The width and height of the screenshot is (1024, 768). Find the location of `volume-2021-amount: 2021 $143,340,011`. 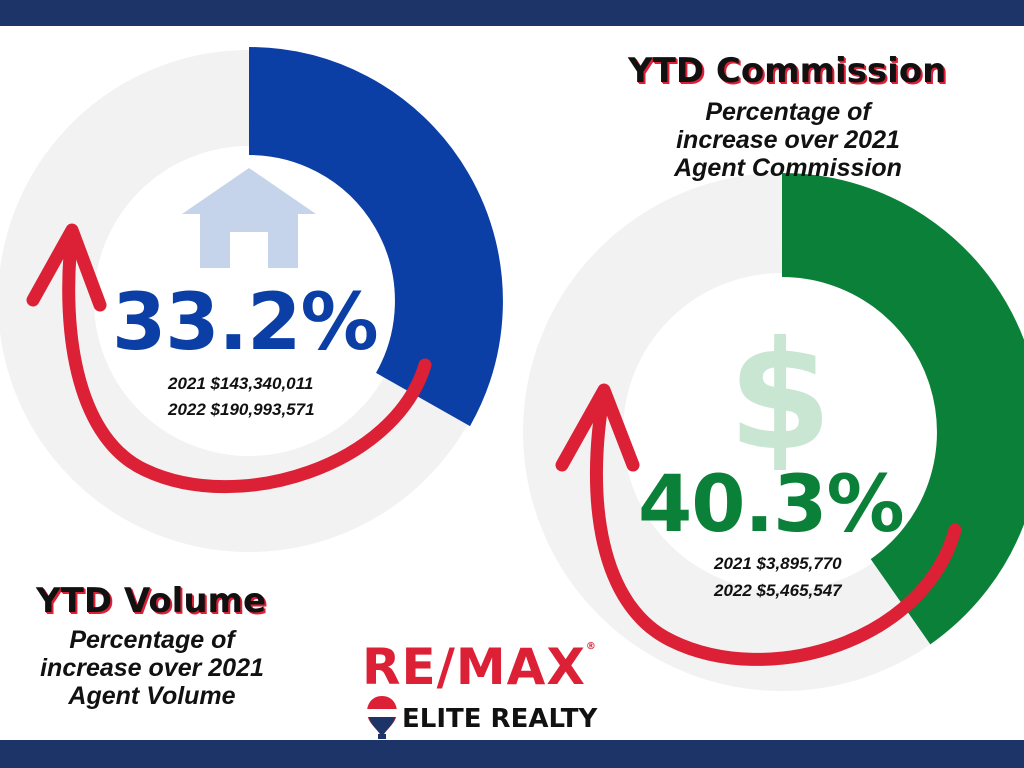

volume-2021-amount: 2021 $143,340,011 is located at coordinates (241, 383).